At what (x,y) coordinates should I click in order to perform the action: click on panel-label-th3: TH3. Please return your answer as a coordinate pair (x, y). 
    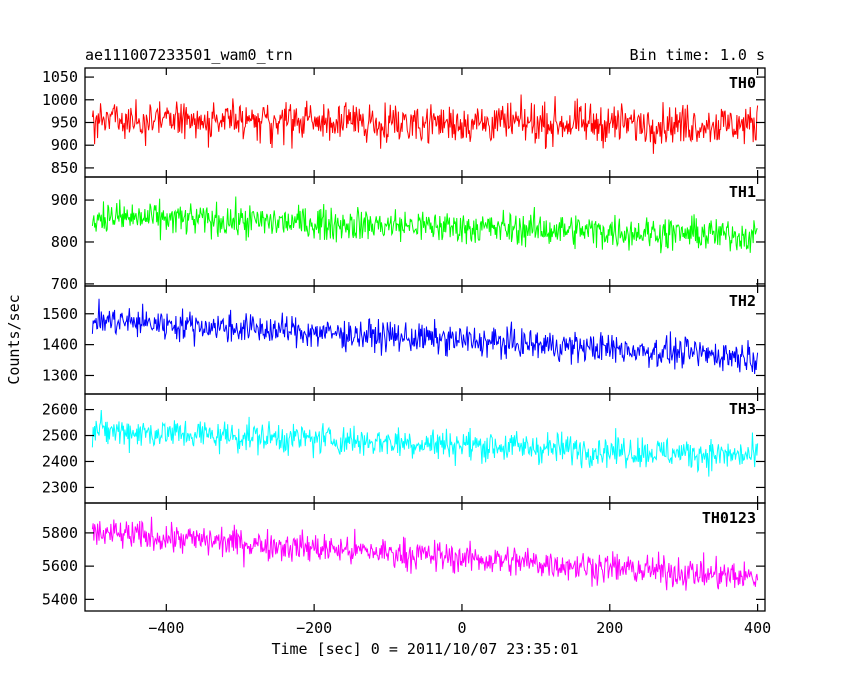
    Looking at the image, I should click on (742, 409).